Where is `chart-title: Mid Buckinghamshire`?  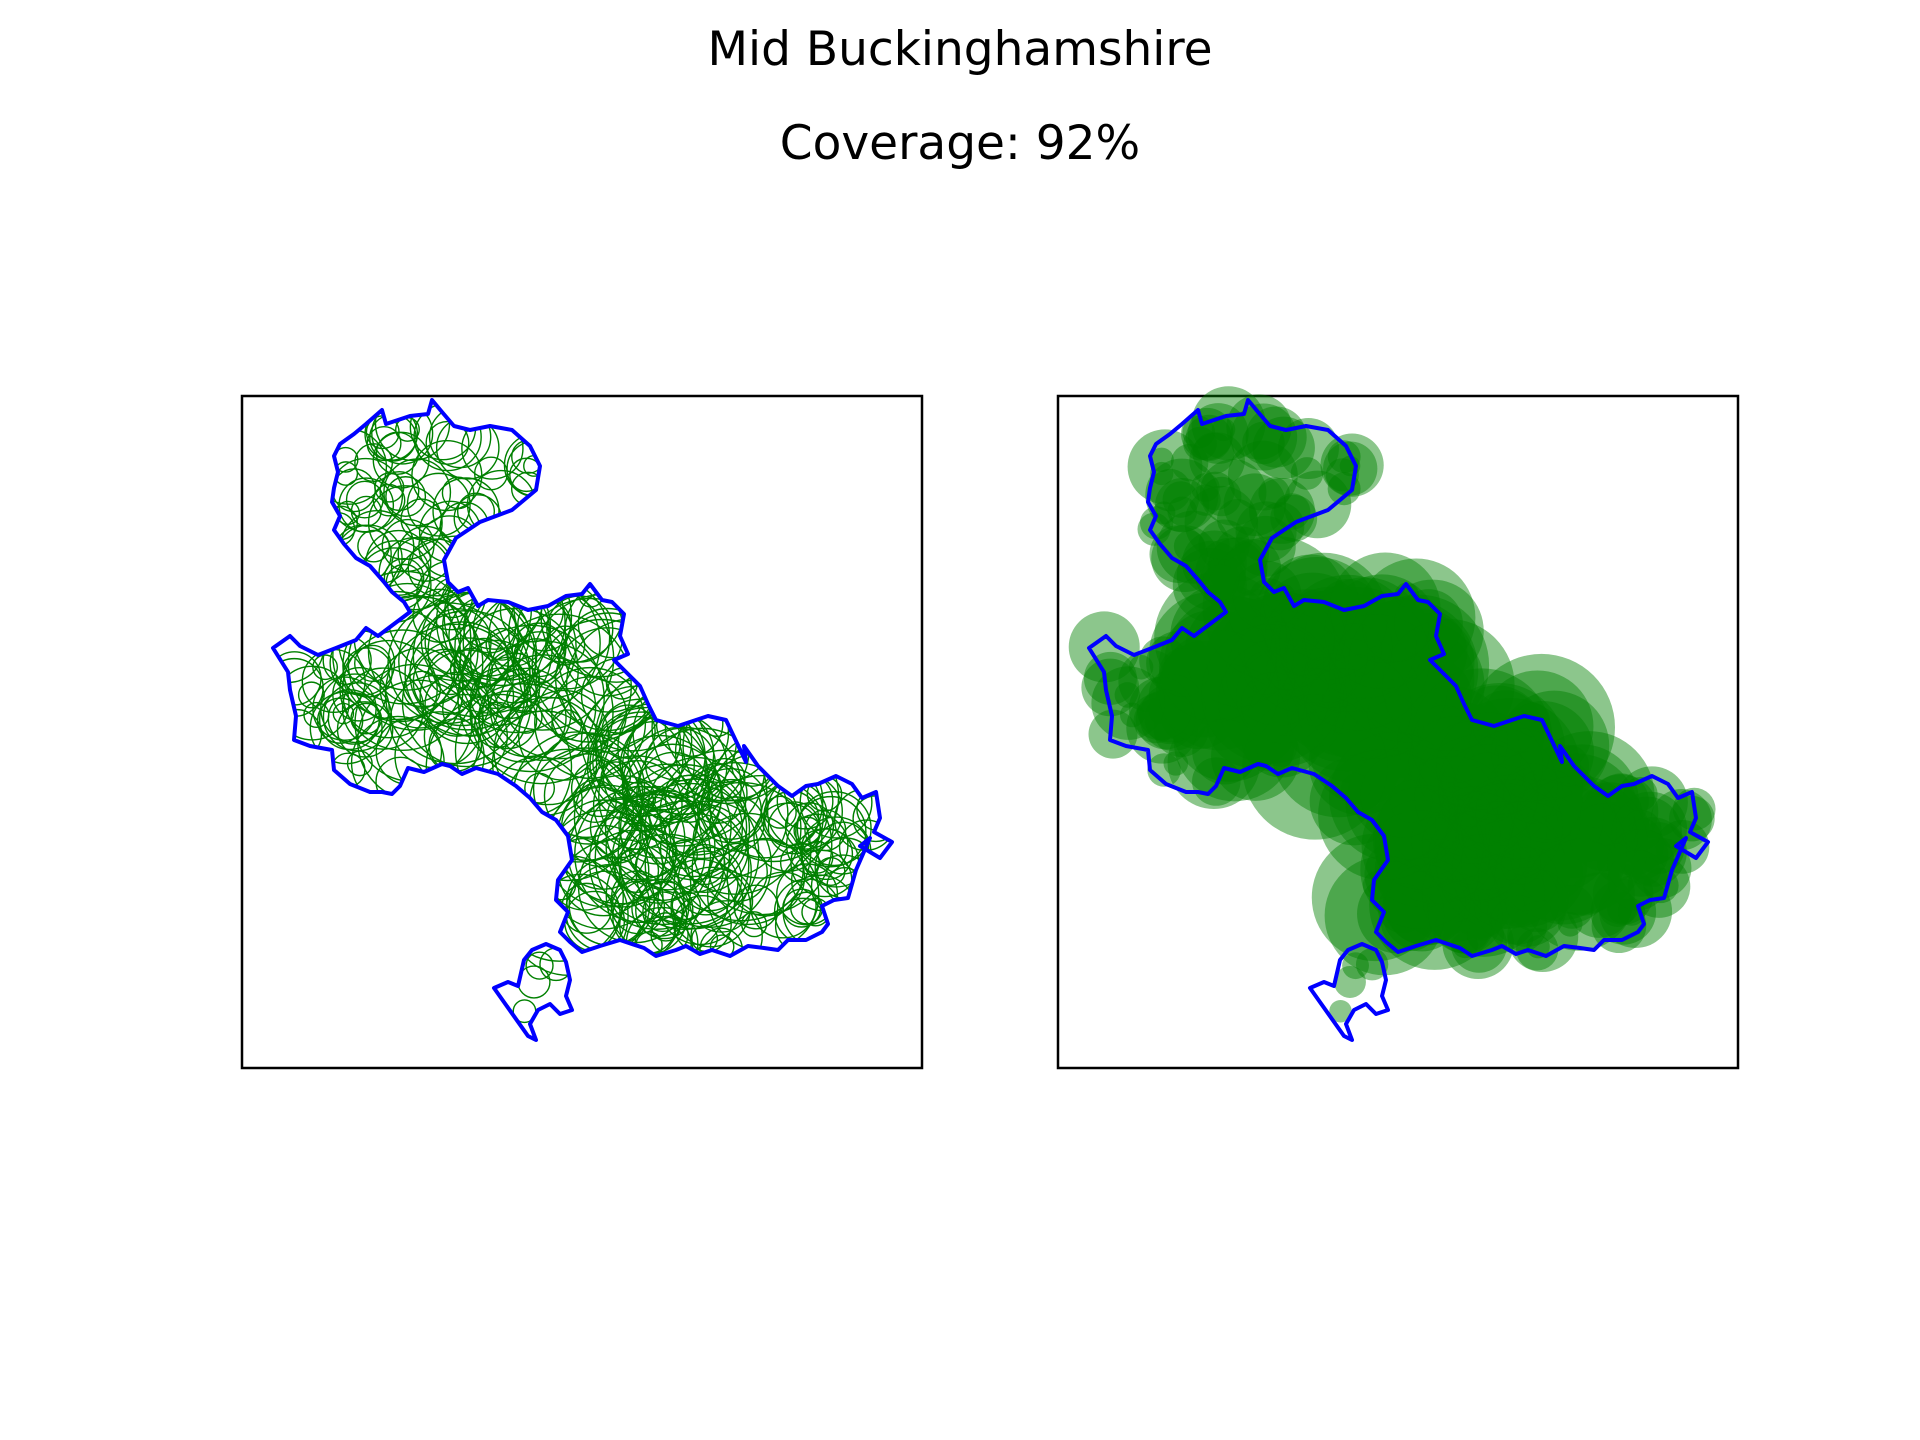
chart-title: Mid Buckinghamshire is located at coordinates (960, 49).